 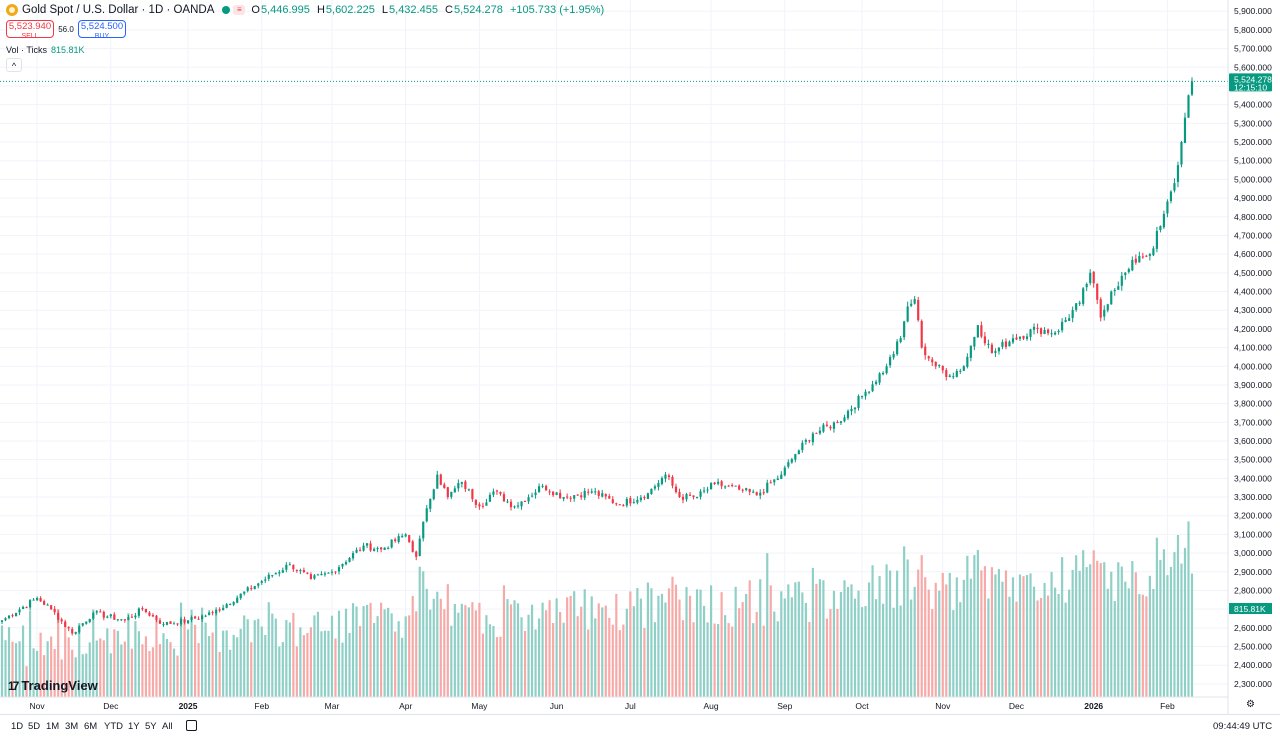 I want to click on data-pill-icon: ≡, so click(x=239, y=10).